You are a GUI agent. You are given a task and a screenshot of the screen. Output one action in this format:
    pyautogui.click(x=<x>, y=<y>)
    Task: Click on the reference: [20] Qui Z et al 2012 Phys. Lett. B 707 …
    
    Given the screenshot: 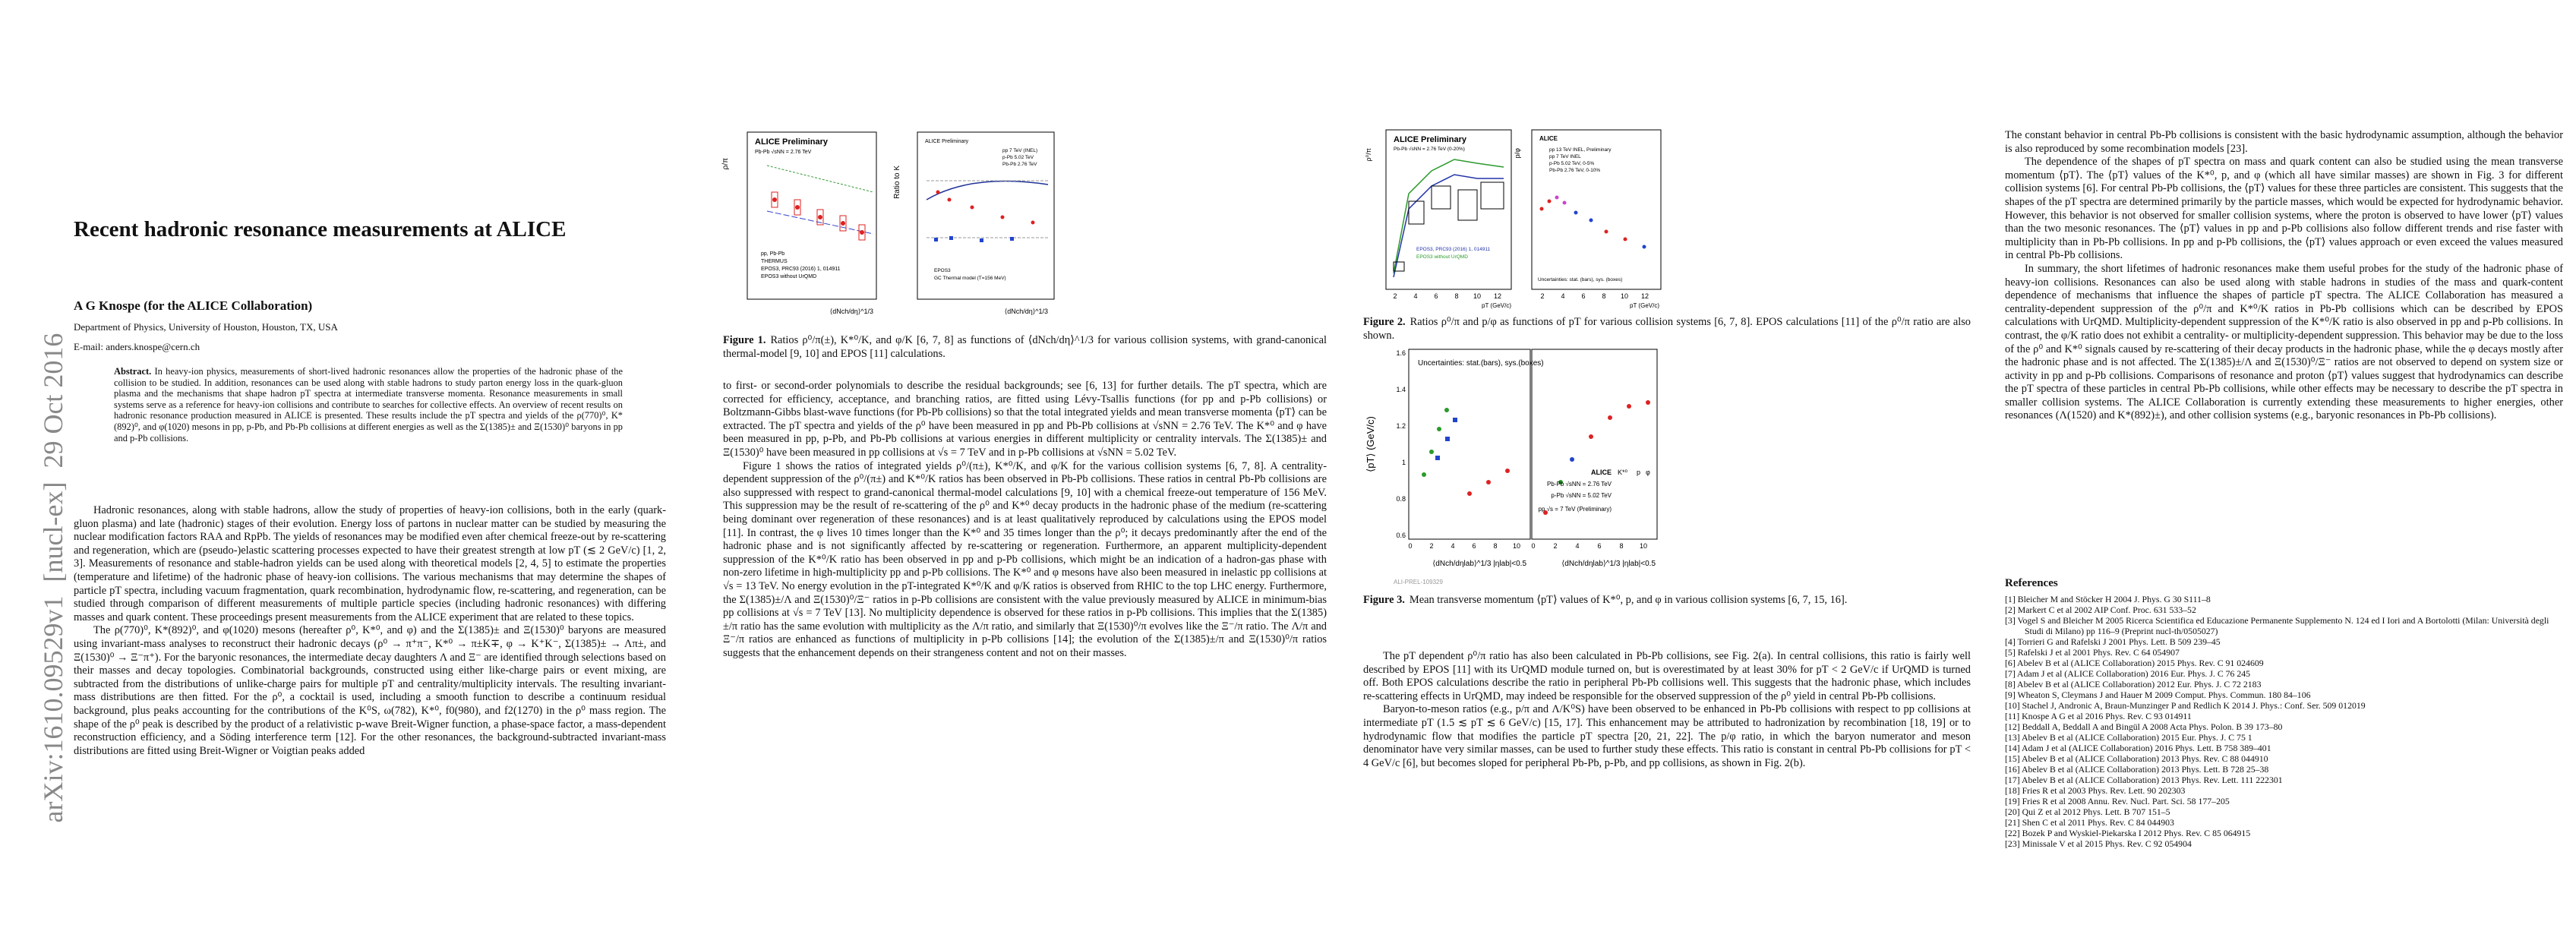 What is the action you would take?
    pyautogui.click(x=2087, y=811)
    